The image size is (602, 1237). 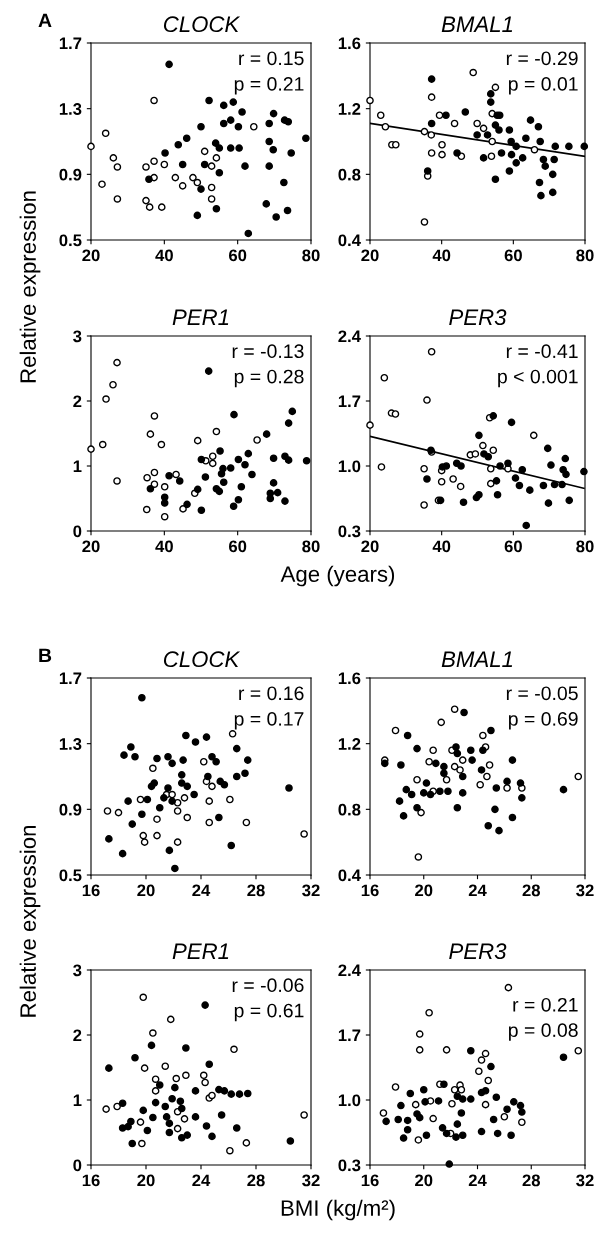 I want to click on annotation: r = -0.41, so click(x=542, y=351).